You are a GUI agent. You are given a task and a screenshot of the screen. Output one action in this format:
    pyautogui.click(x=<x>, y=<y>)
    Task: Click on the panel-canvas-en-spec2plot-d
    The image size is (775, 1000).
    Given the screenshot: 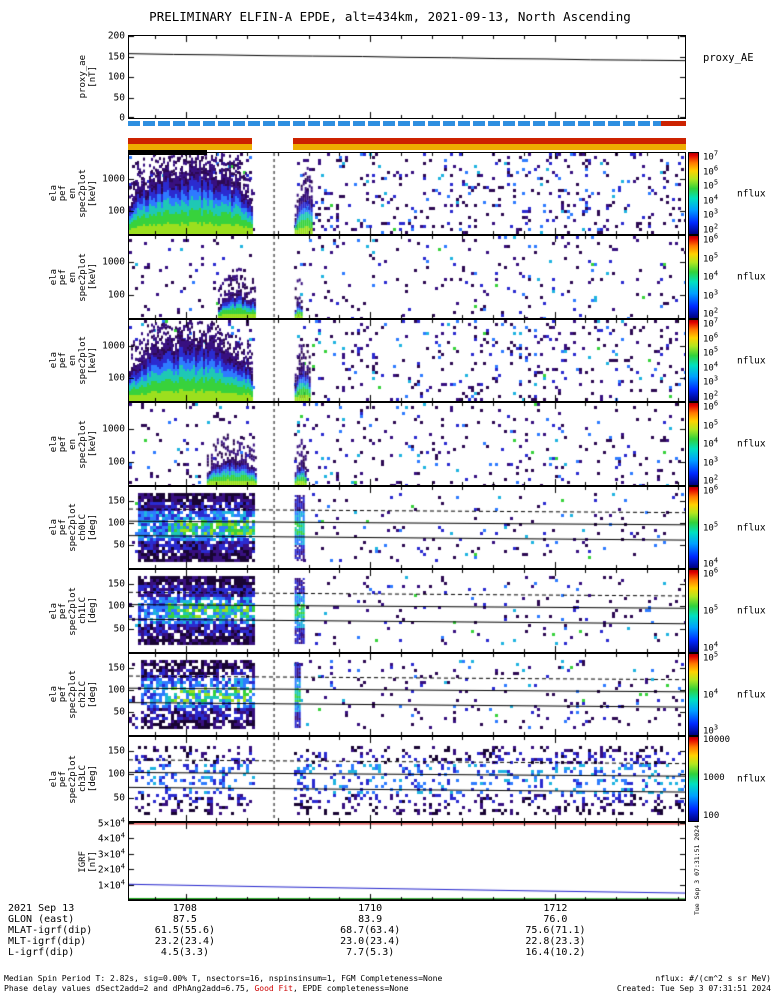 What is the action you would take?
    pyautogui.click(x=407, y=444)
    